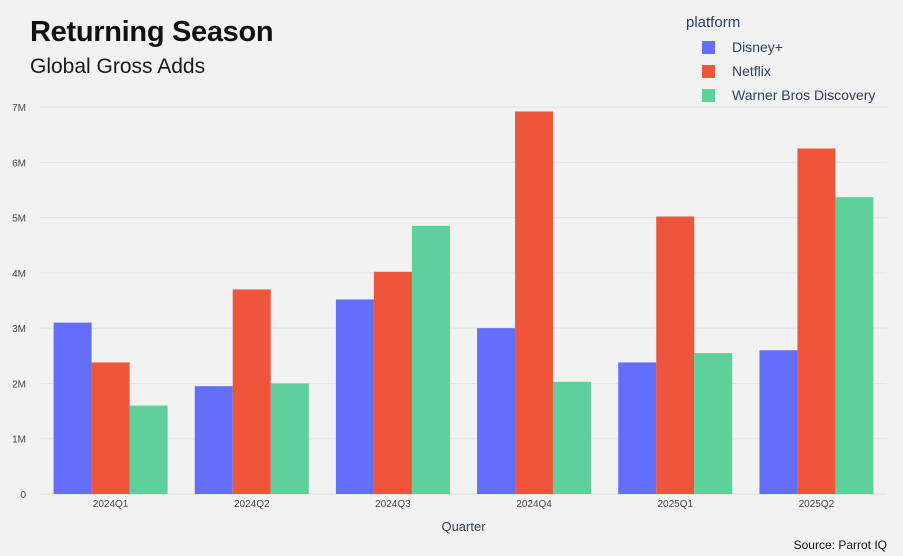 The height and width of the screenshot is (556, 903). I want to click on y-tick-label: 6M, so click(19, 163).